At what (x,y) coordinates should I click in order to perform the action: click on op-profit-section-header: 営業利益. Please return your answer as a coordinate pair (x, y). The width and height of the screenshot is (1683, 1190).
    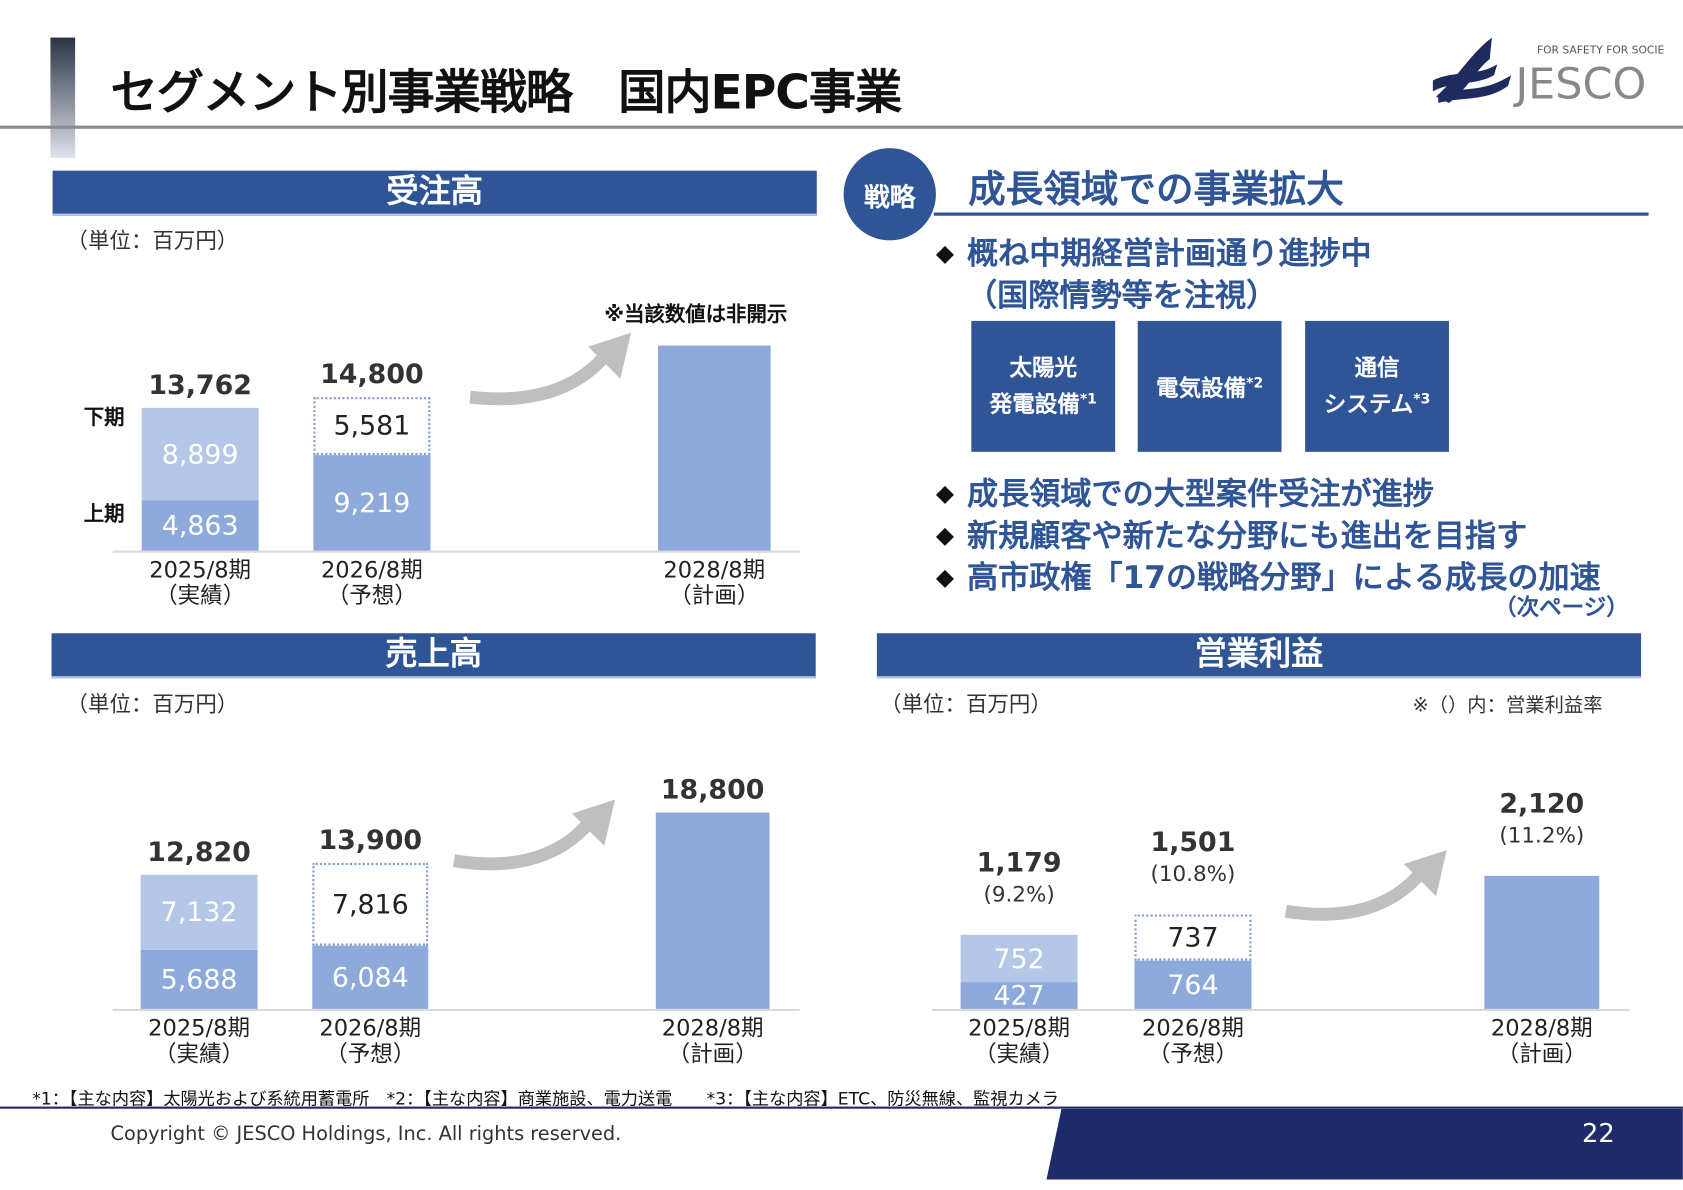
    Looking at the image, I should click on (1259, 656).